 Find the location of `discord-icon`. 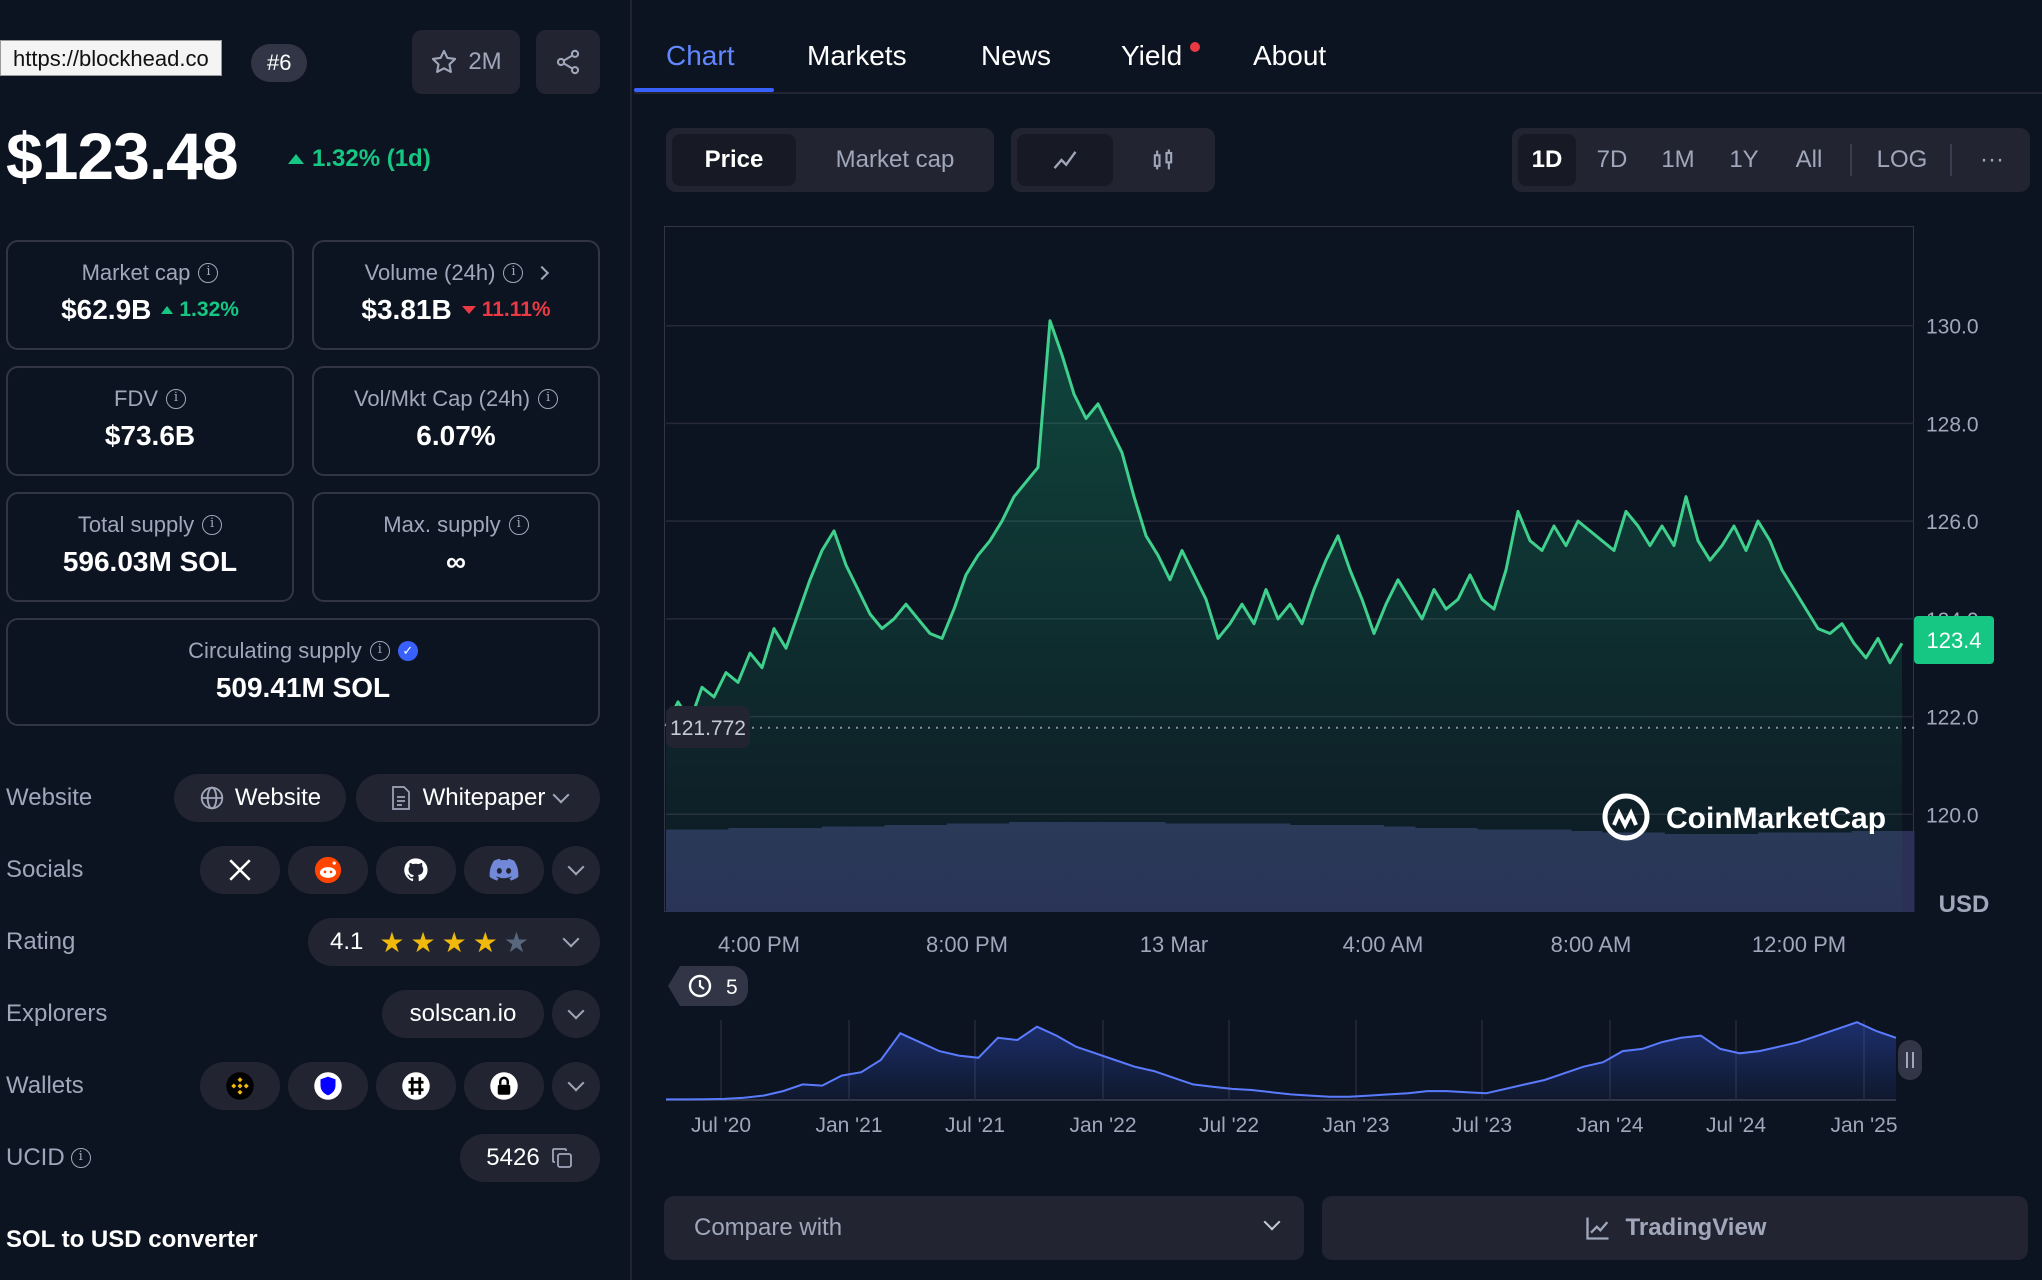

discord-icon is located at coordinates (504, 869).